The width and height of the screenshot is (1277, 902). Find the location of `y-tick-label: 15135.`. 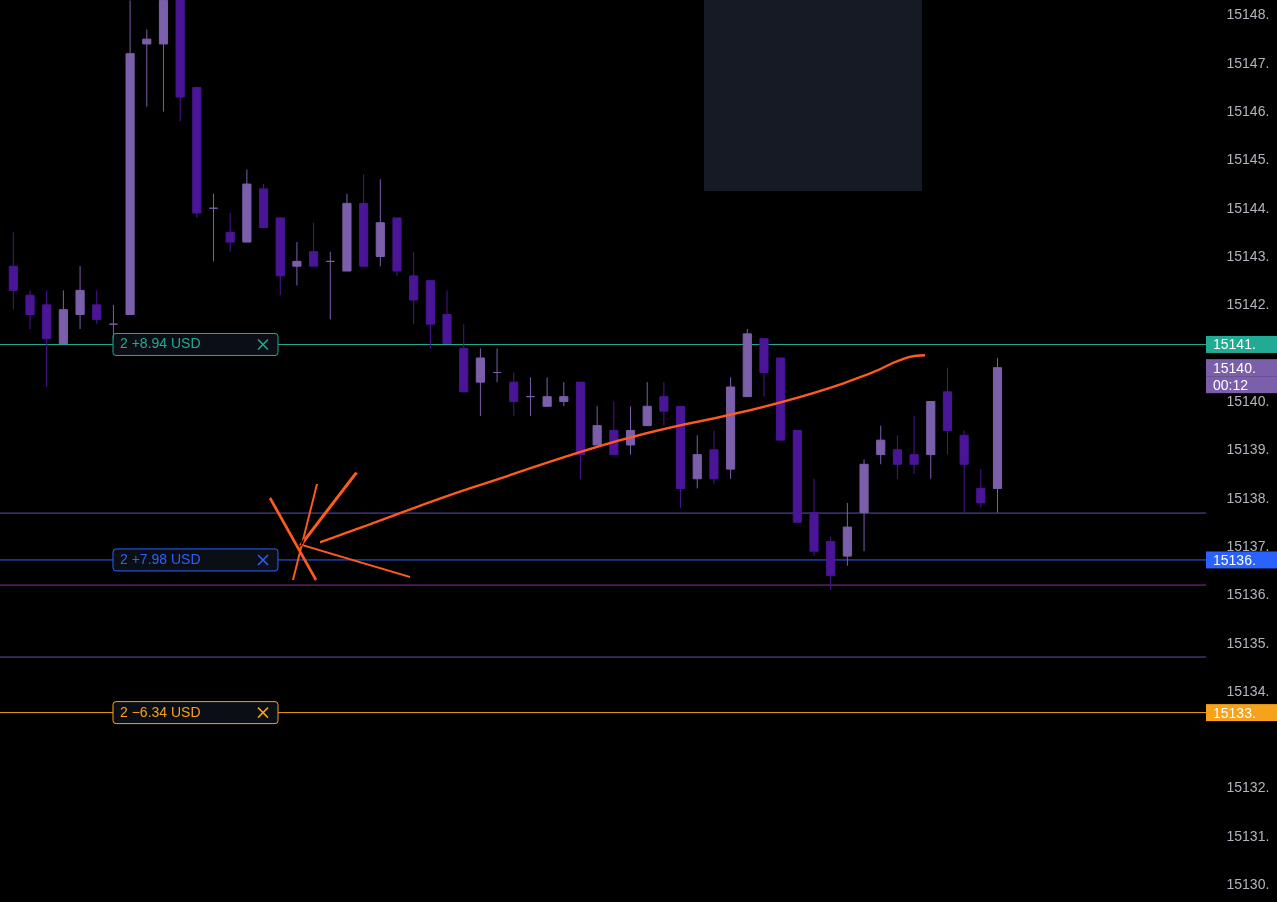

y-tick-label: 15135. is located at coordinates (1248, 642).